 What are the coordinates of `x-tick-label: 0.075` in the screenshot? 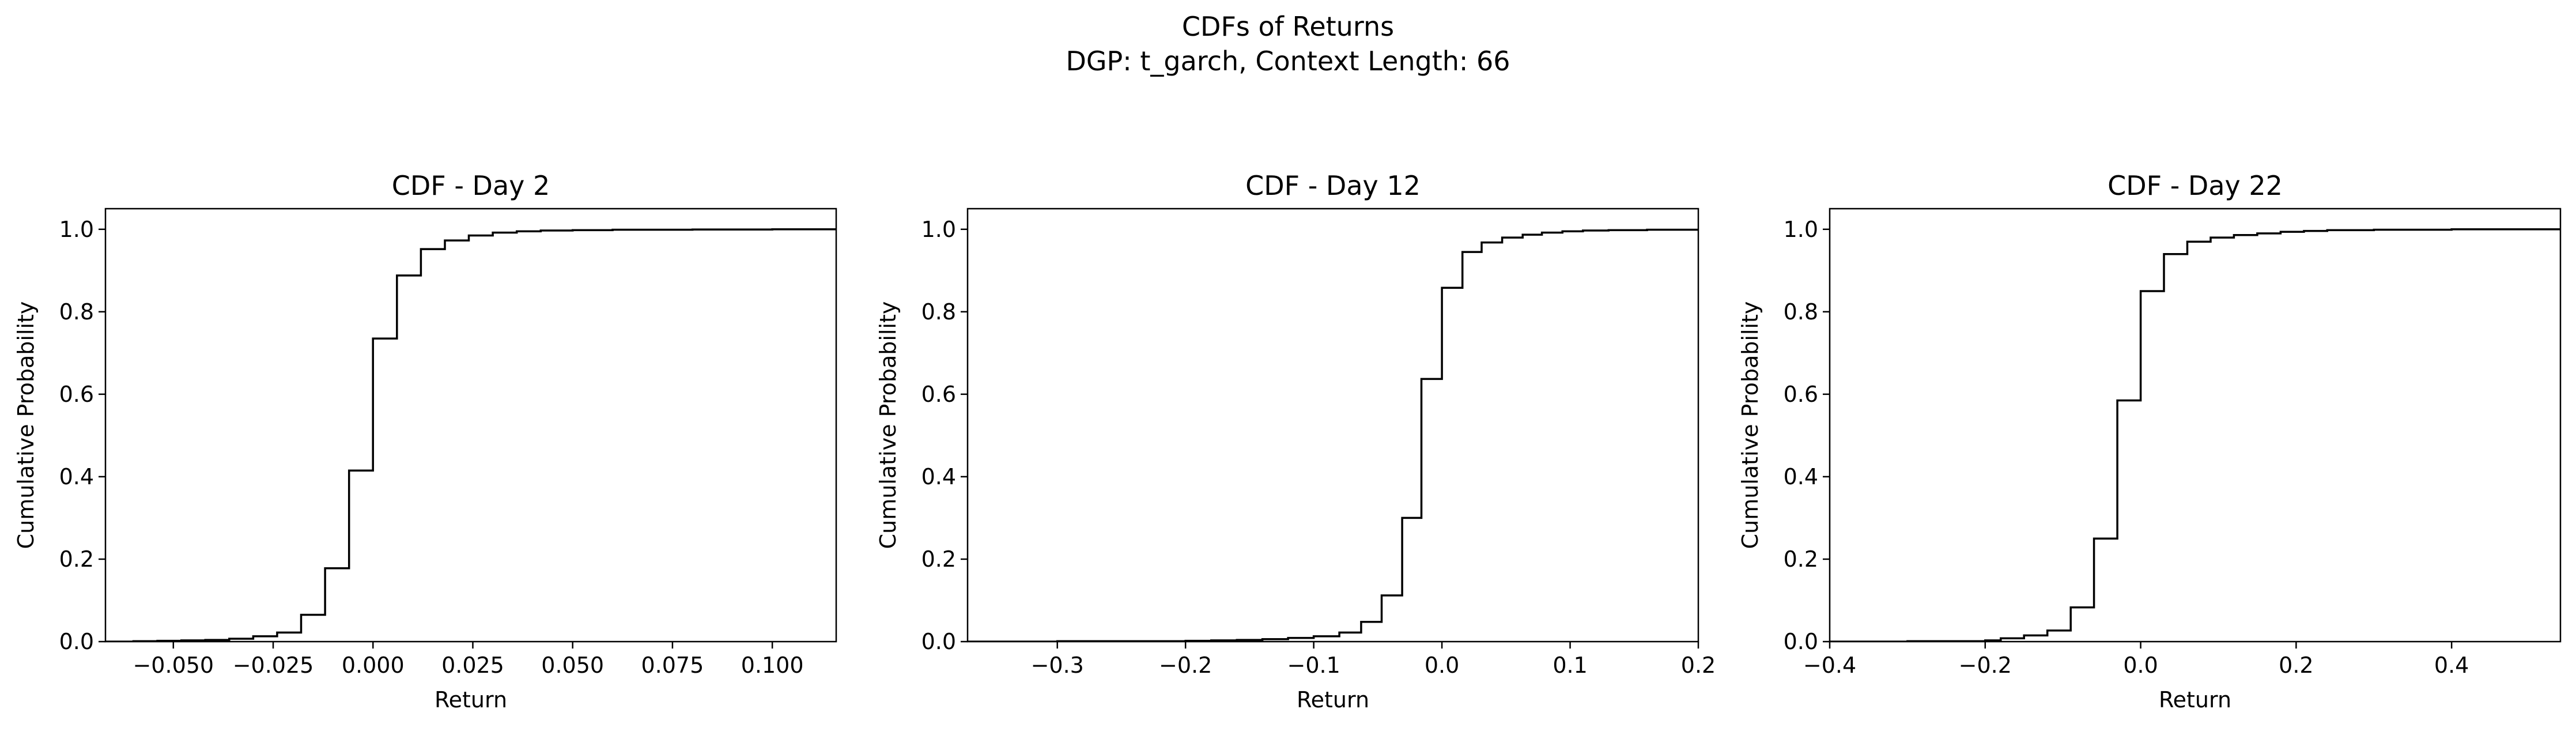 It's located at (672, 665).